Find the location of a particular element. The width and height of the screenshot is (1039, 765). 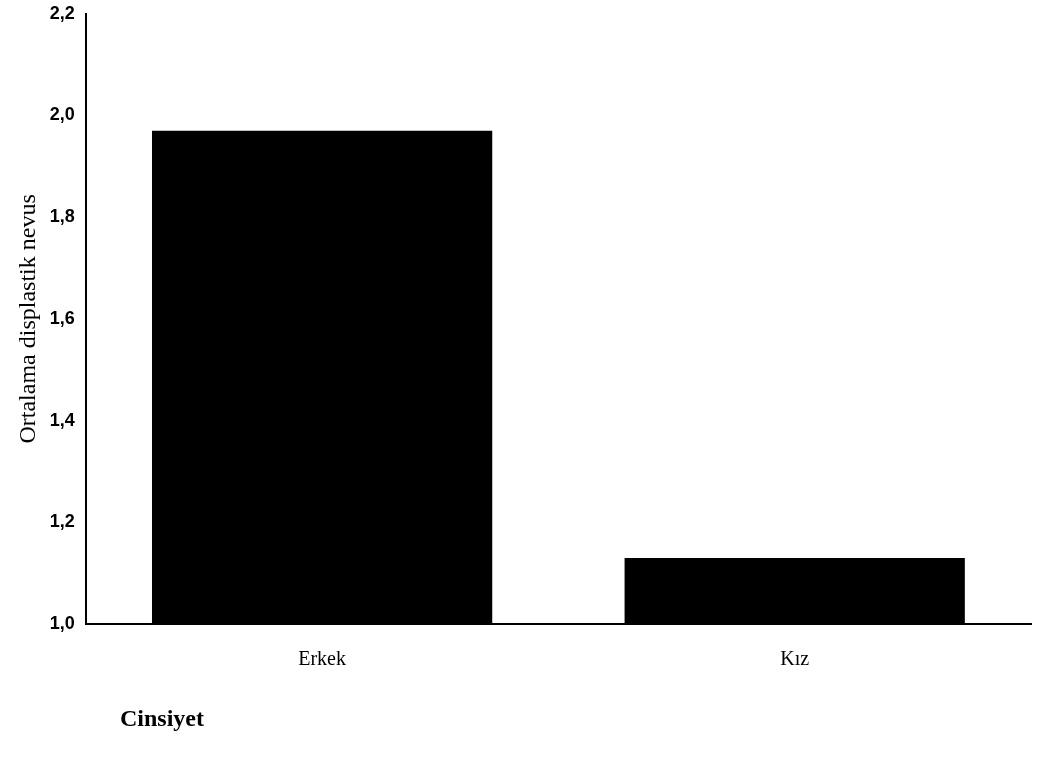

y-tick-label: 2,2 is located at coordinates (62, 12).